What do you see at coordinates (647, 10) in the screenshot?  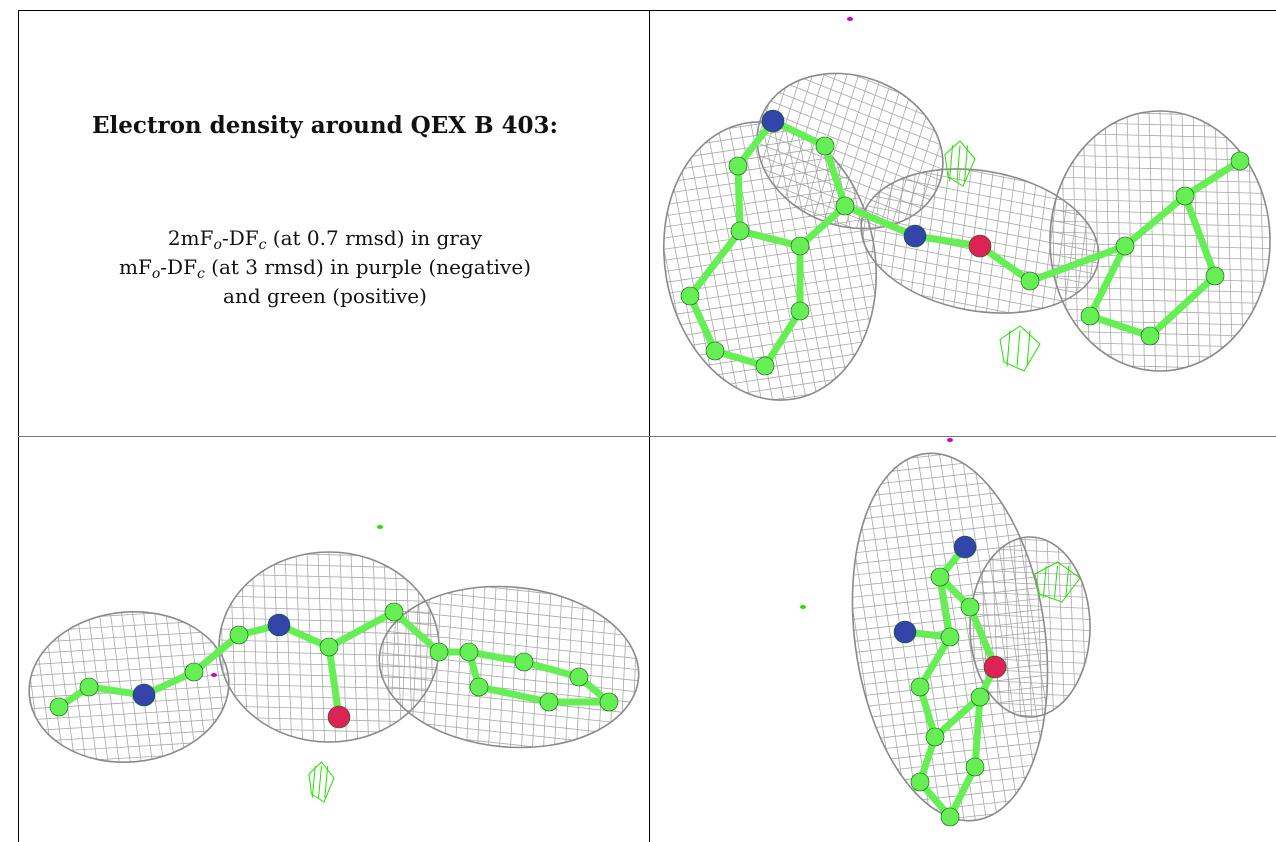 I see `table-top-rule` at bounding box center [647, 10].